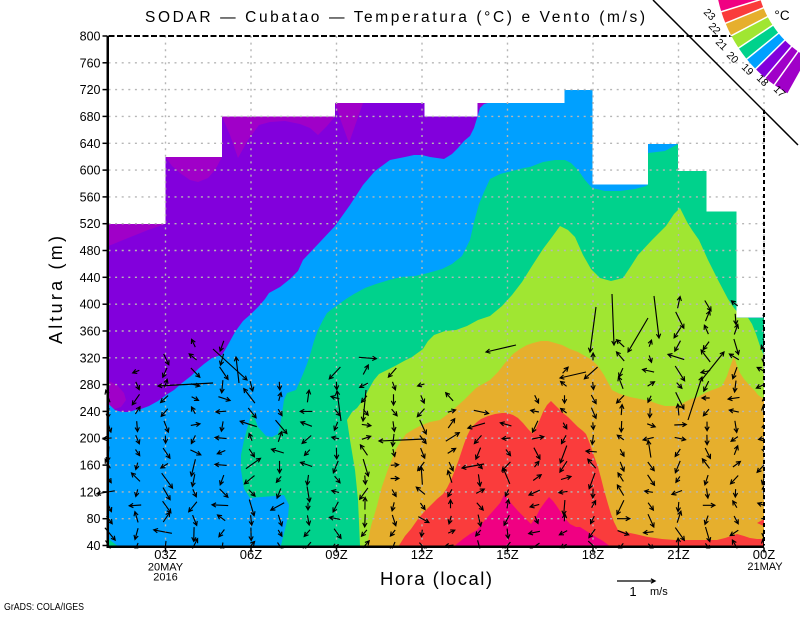 Image resolution: width=800 pixels, height=618 pixels. Describe the element at coordinates (90, 171) in the screenshot. I see `svg-text: 600` at that location.